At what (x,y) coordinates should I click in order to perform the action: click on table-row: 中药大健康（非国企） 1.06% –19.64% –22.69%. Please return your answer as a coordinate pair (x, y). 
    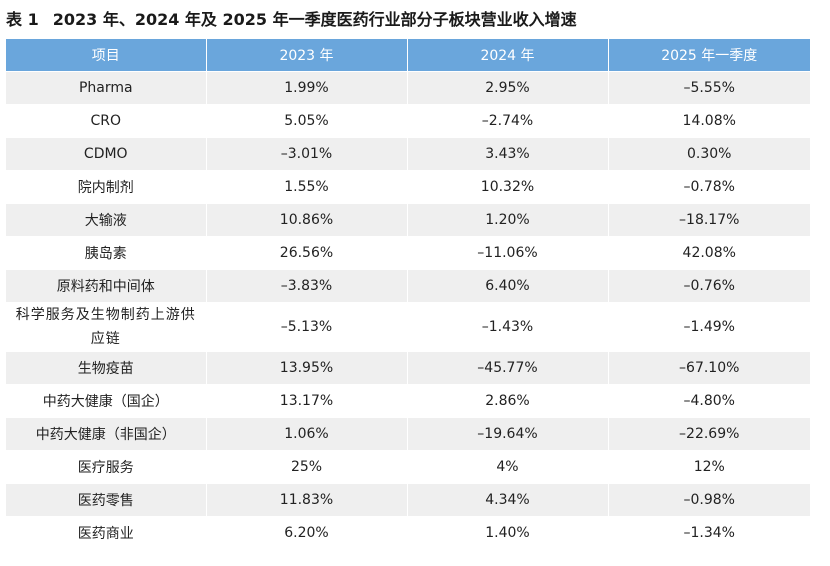
    Looking at the image, I should click on (408, 434).